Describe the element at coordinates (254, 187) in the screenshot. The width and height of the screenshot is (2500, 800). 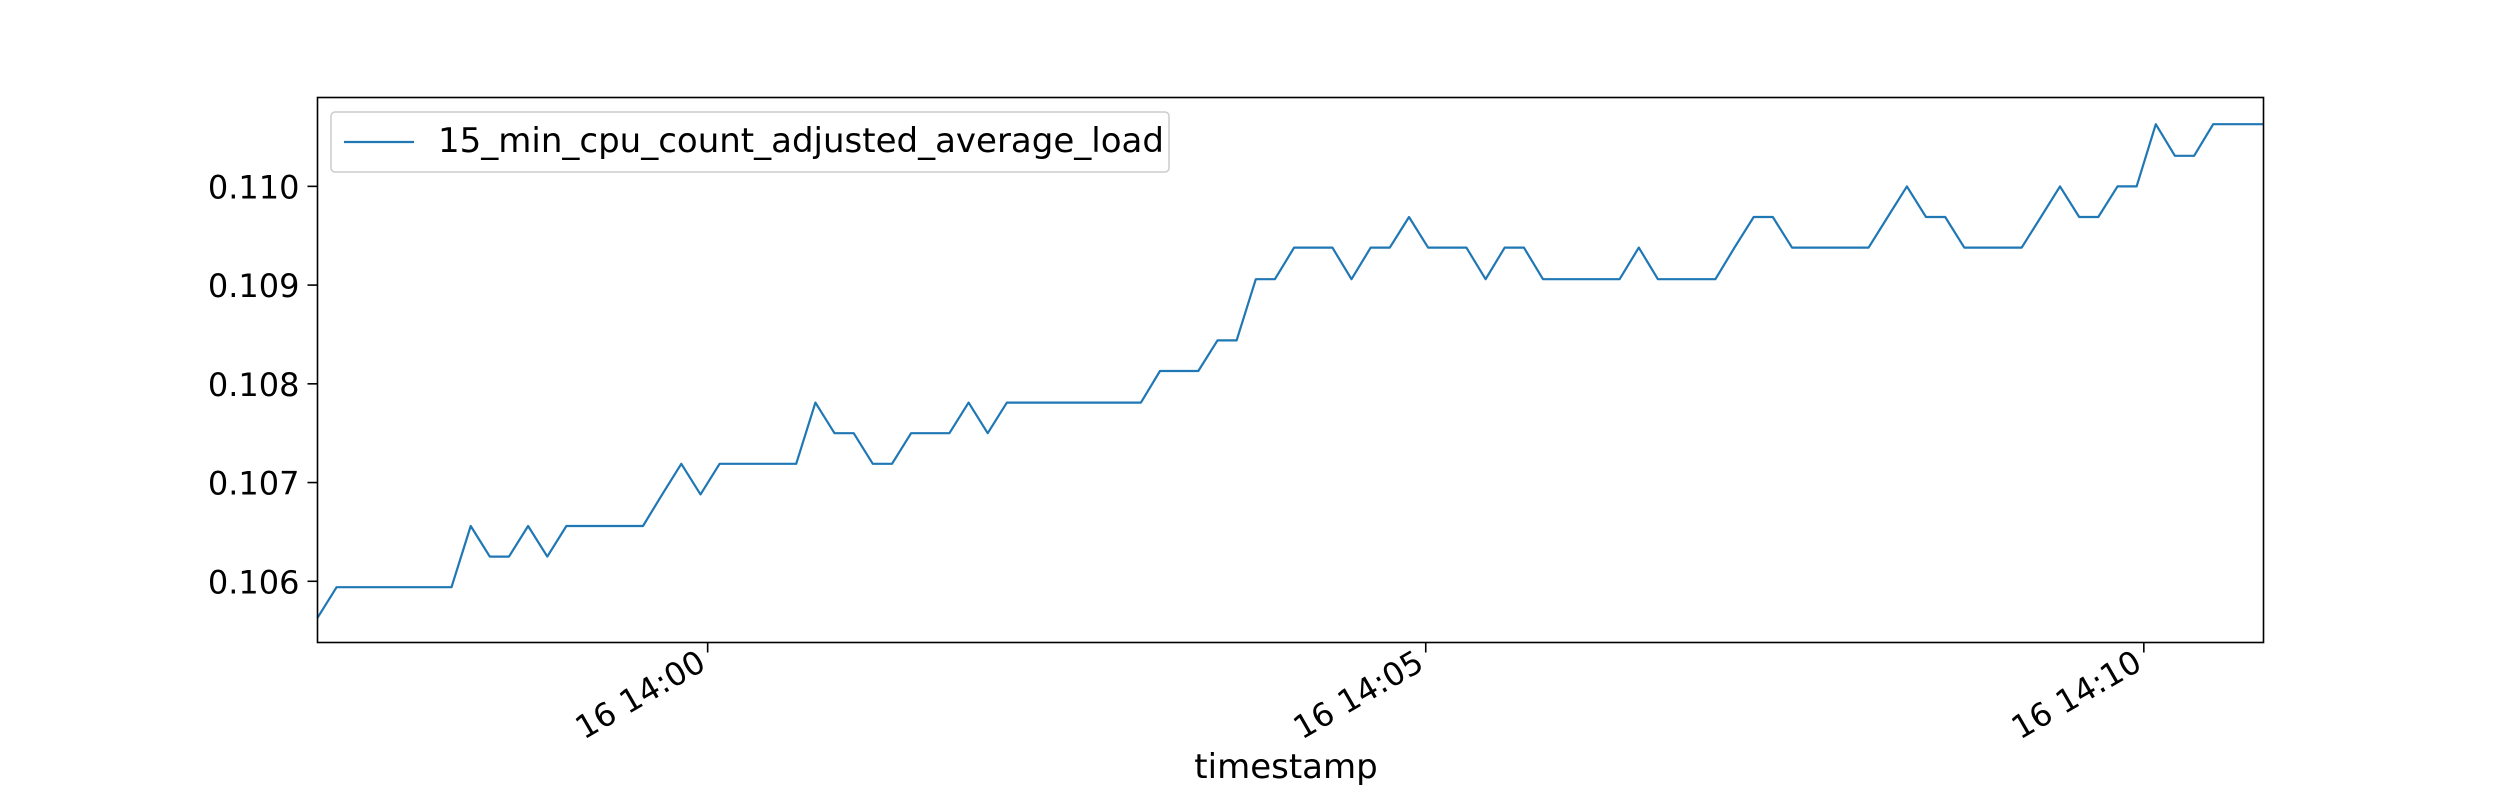
I see `y-tick-label: 0.110` at that location.